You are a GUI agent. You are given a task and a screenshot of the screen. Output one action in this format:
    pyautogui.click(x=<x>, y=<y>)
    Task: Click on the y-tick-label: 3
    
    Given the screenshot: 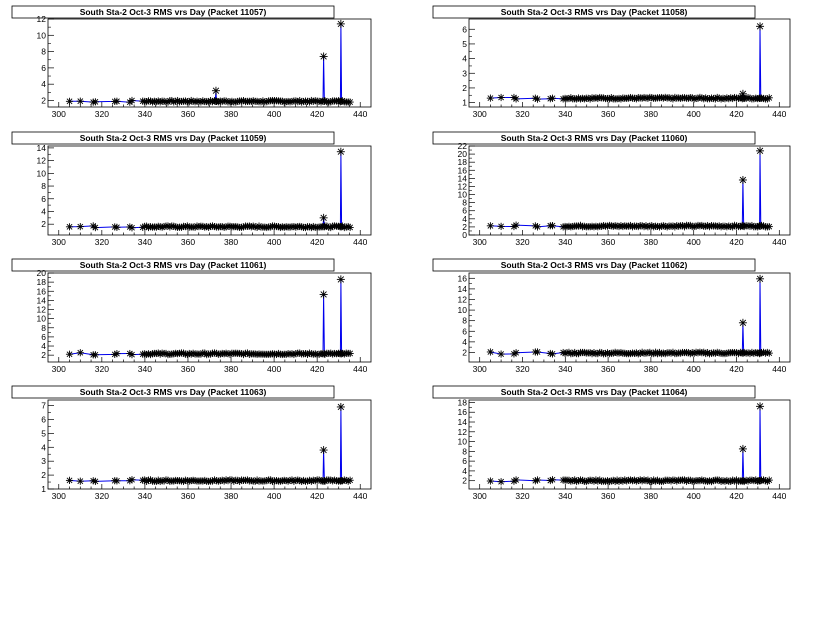 What is the action you would take?
    pyautogui.click(x=464, y=73)
    